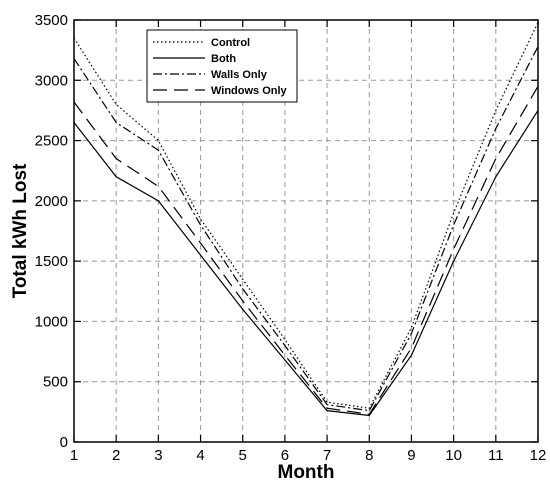  Describe the element at coordinates (158, 455) in the screenshot. I see `x-tick-label: 3` at that location.